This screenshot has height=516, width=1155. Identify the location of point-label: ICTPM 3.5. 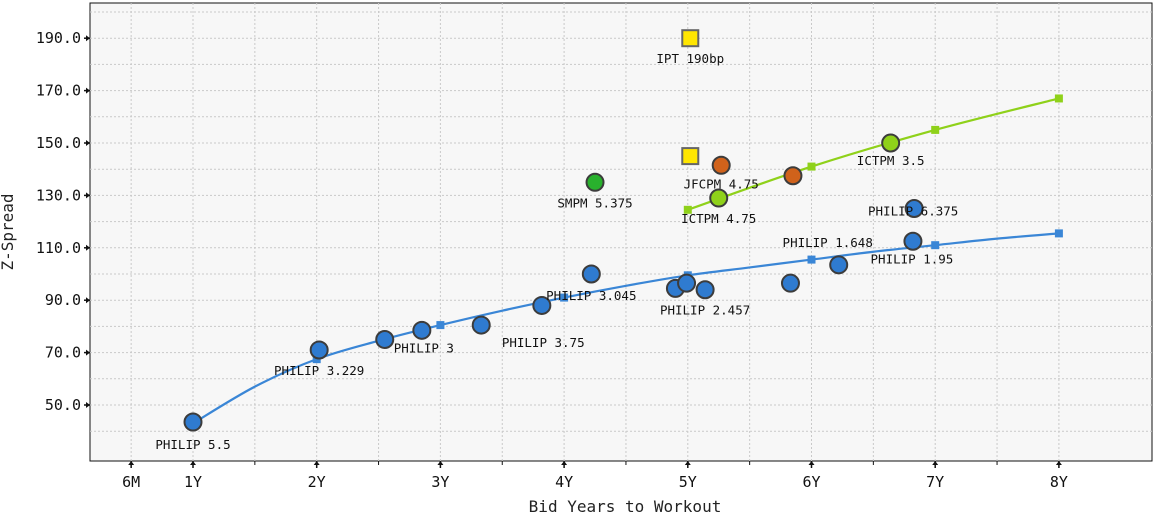
(891, 160).